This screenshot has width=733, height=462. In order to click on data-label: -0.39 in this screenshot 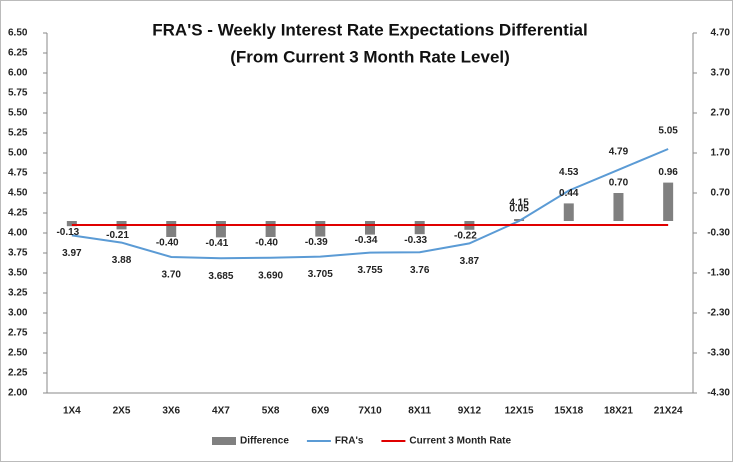, I will do `click(316, 242)`.